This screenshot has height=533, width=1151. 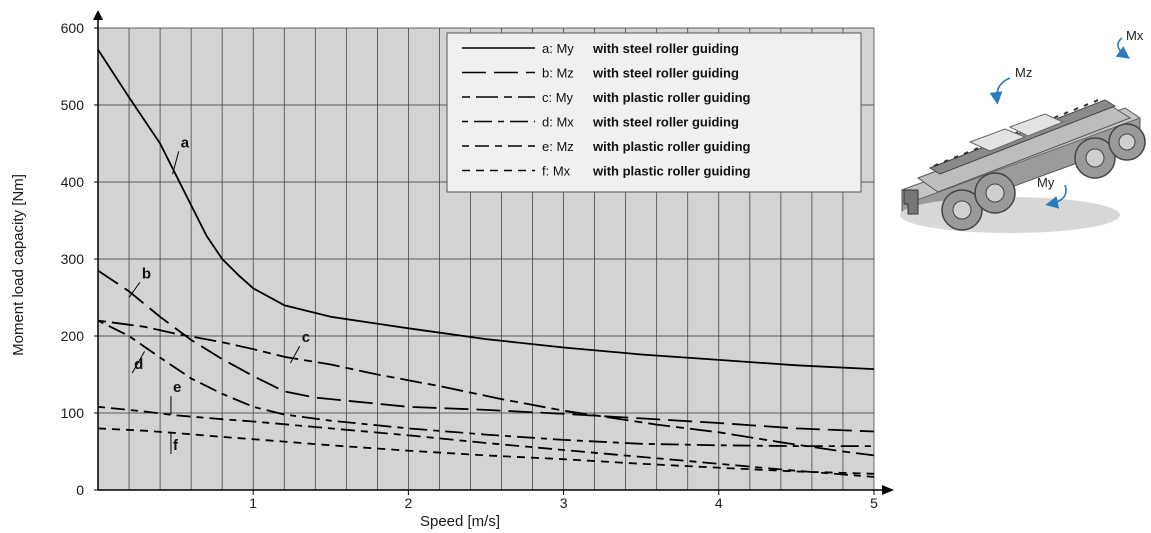 What do you see at coordinates (1000, 91) in the screenshot?
I see `mz-arrow` at bounding box center [1000, 91].